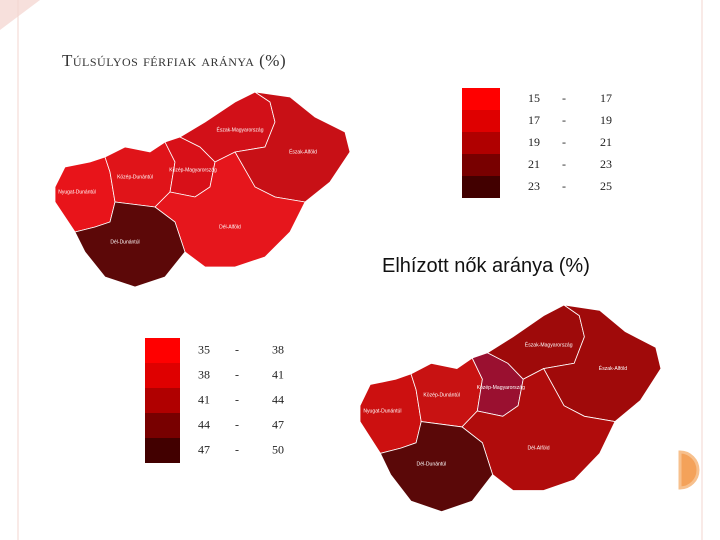 The height and width of the screenshot is (540, 720). I want to click on slide-title: Túlsúlyos férfiak aránya (%), so click(174, 60).